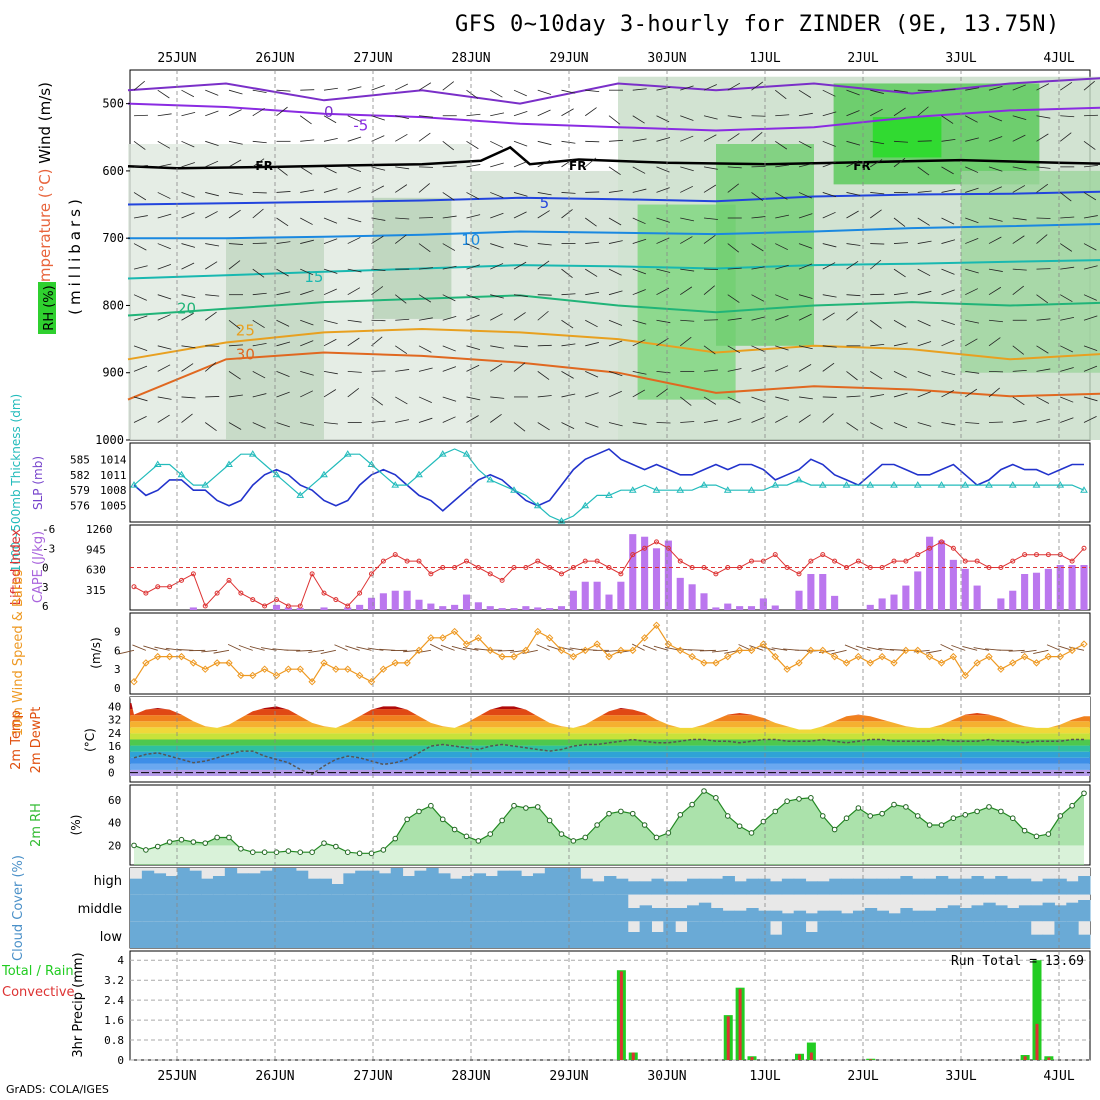 Image resolution: width=1100 pixels, height=1100 pixels. I want to click on cape-bar, so click(550, 609).